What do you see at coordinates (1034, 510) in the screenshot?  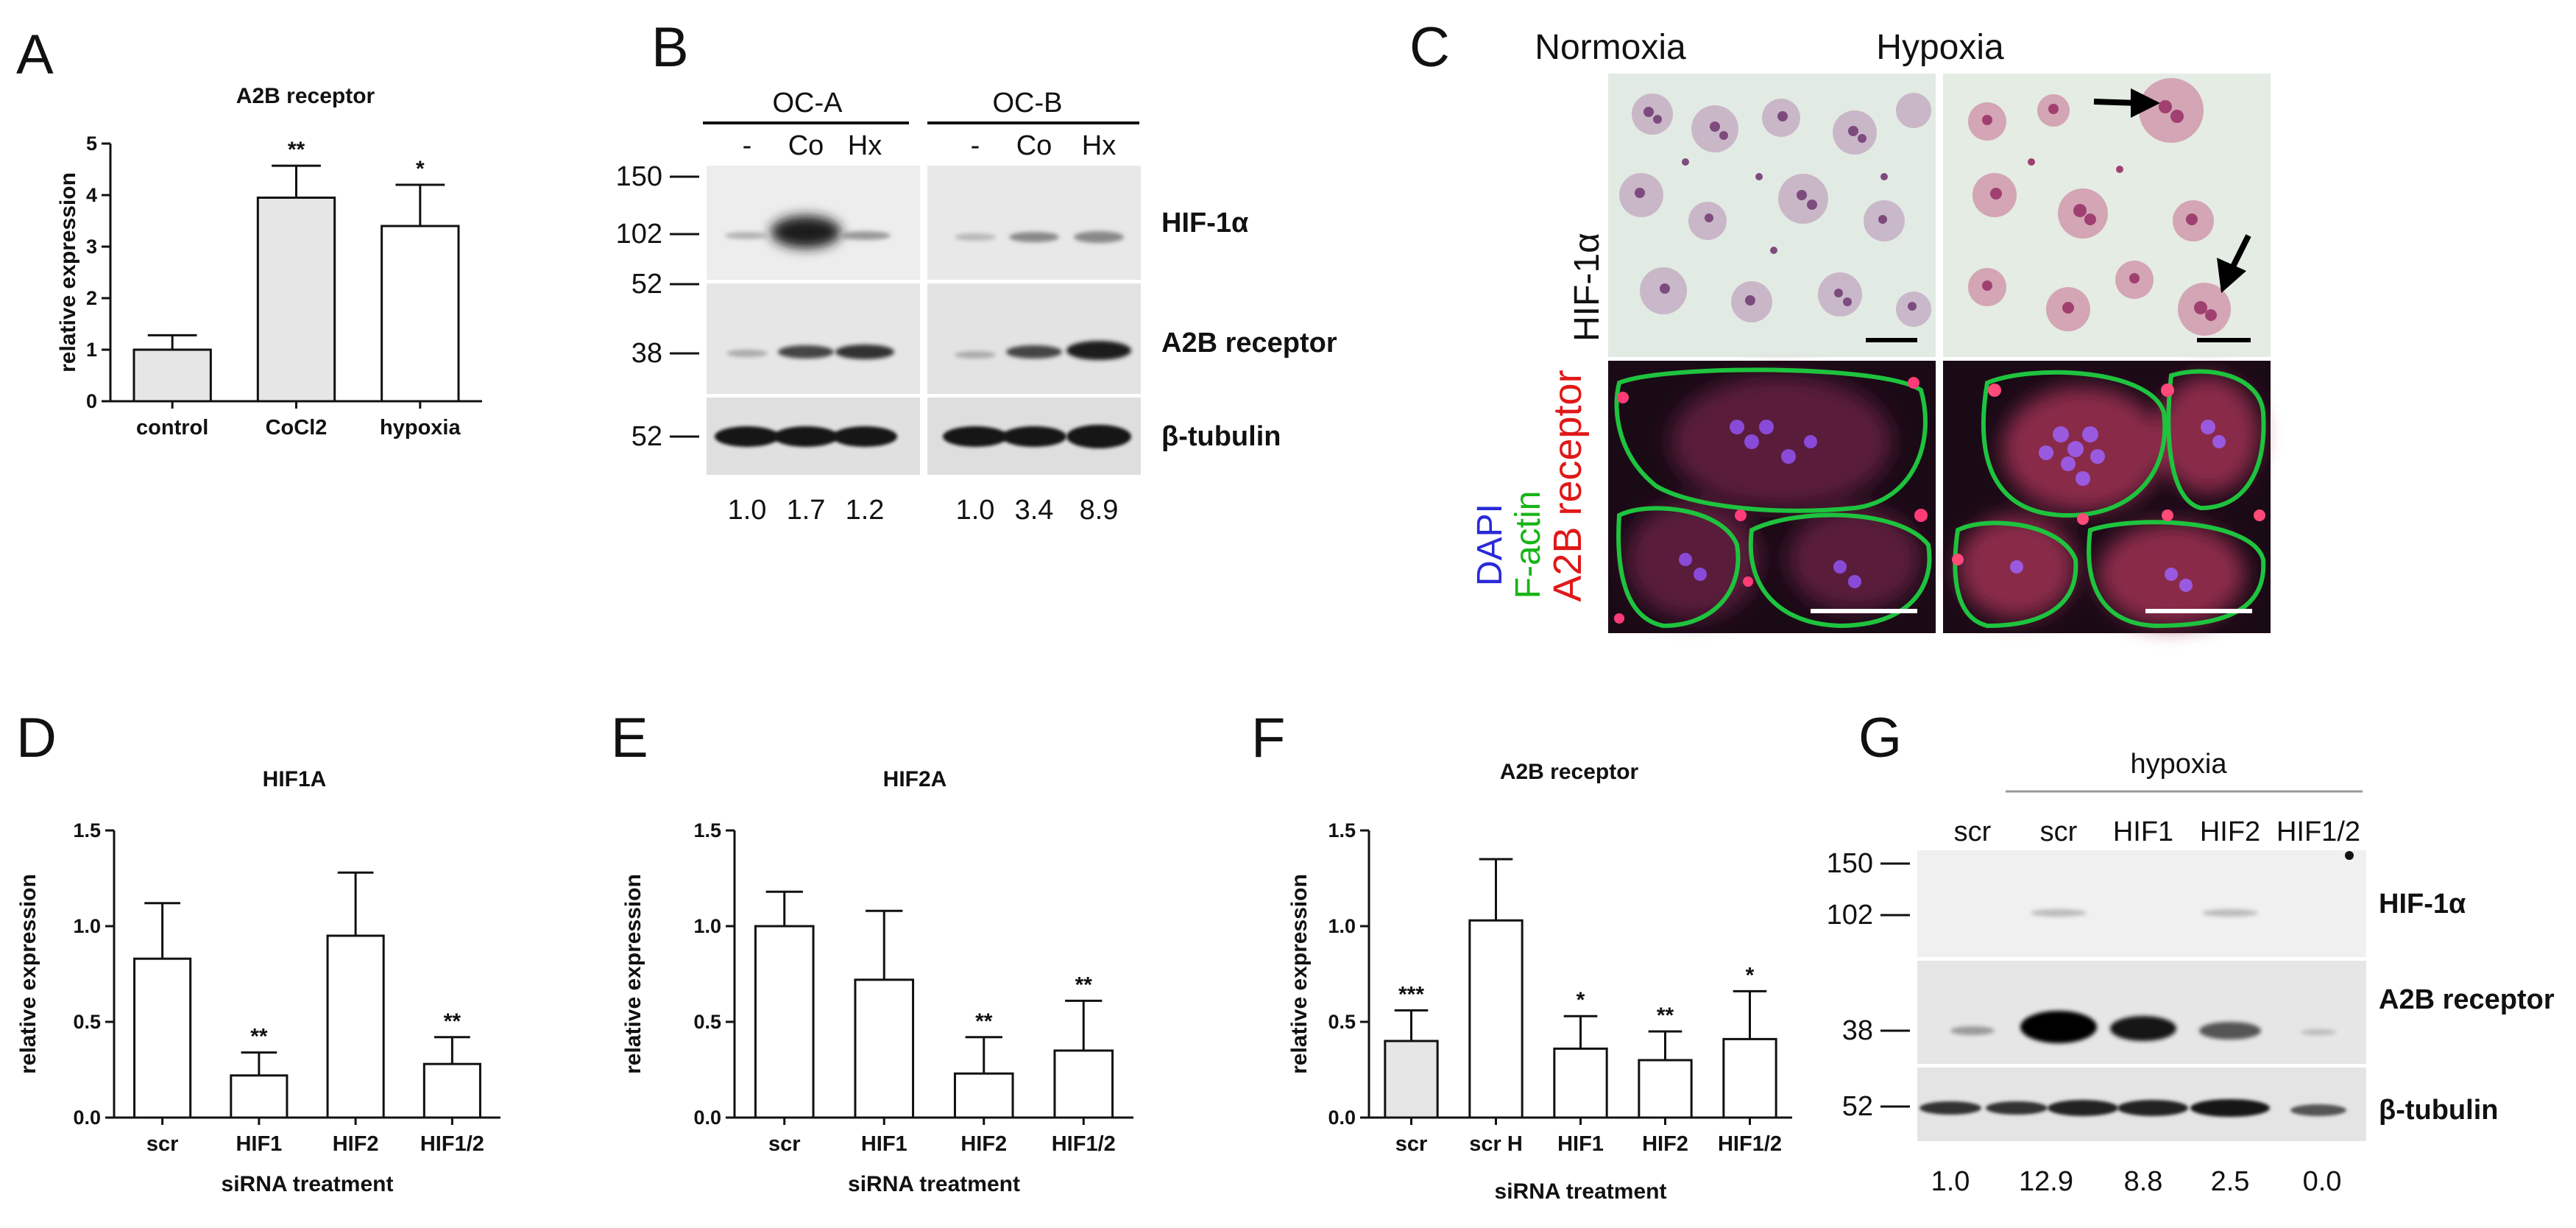 I see `quant-value: 3.4` at bounding box center [1034, 510].